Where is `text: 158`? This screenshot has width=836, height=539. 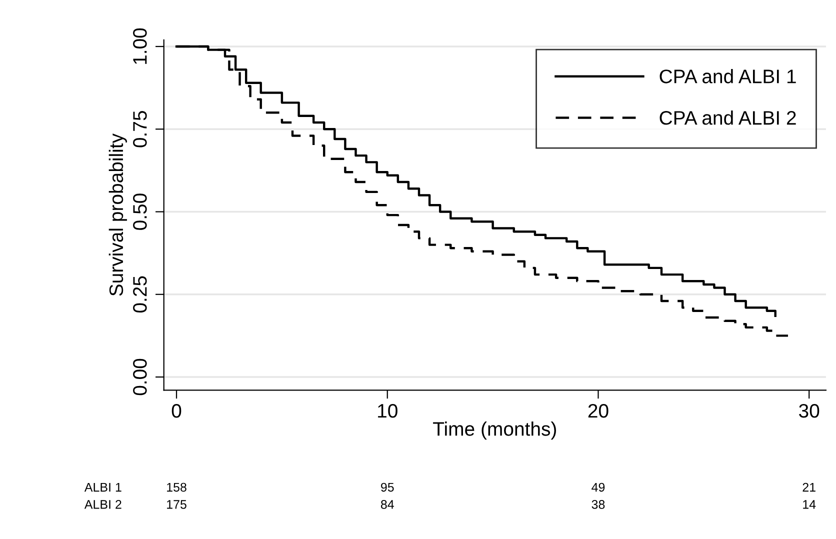
text: 158 is located at coordinates (176, 487).